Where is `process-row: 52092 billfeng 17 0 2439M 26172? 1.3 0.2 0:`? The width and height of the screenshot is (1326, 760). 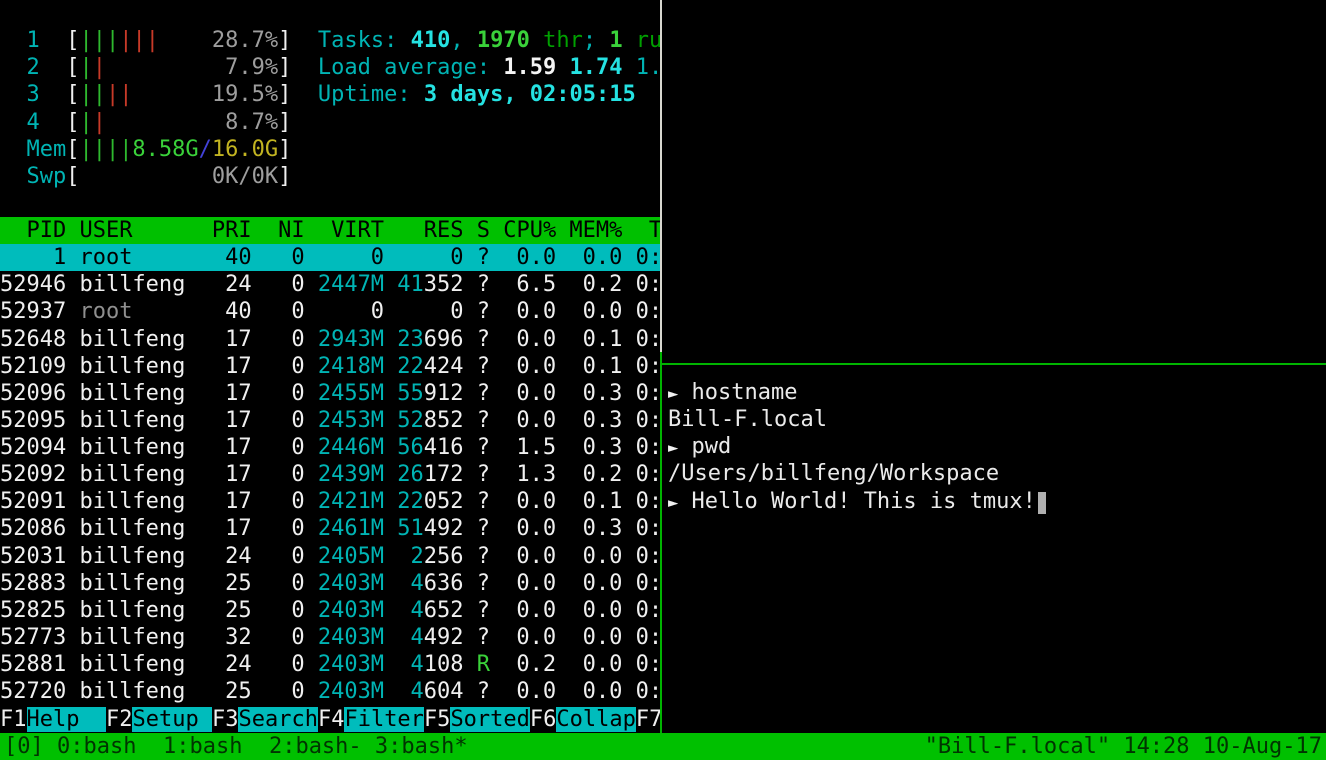 process-row: 52092 billfeng 17 0 2439M 26172? 1.3 0.2 0: is located at coordinates (330, 475).